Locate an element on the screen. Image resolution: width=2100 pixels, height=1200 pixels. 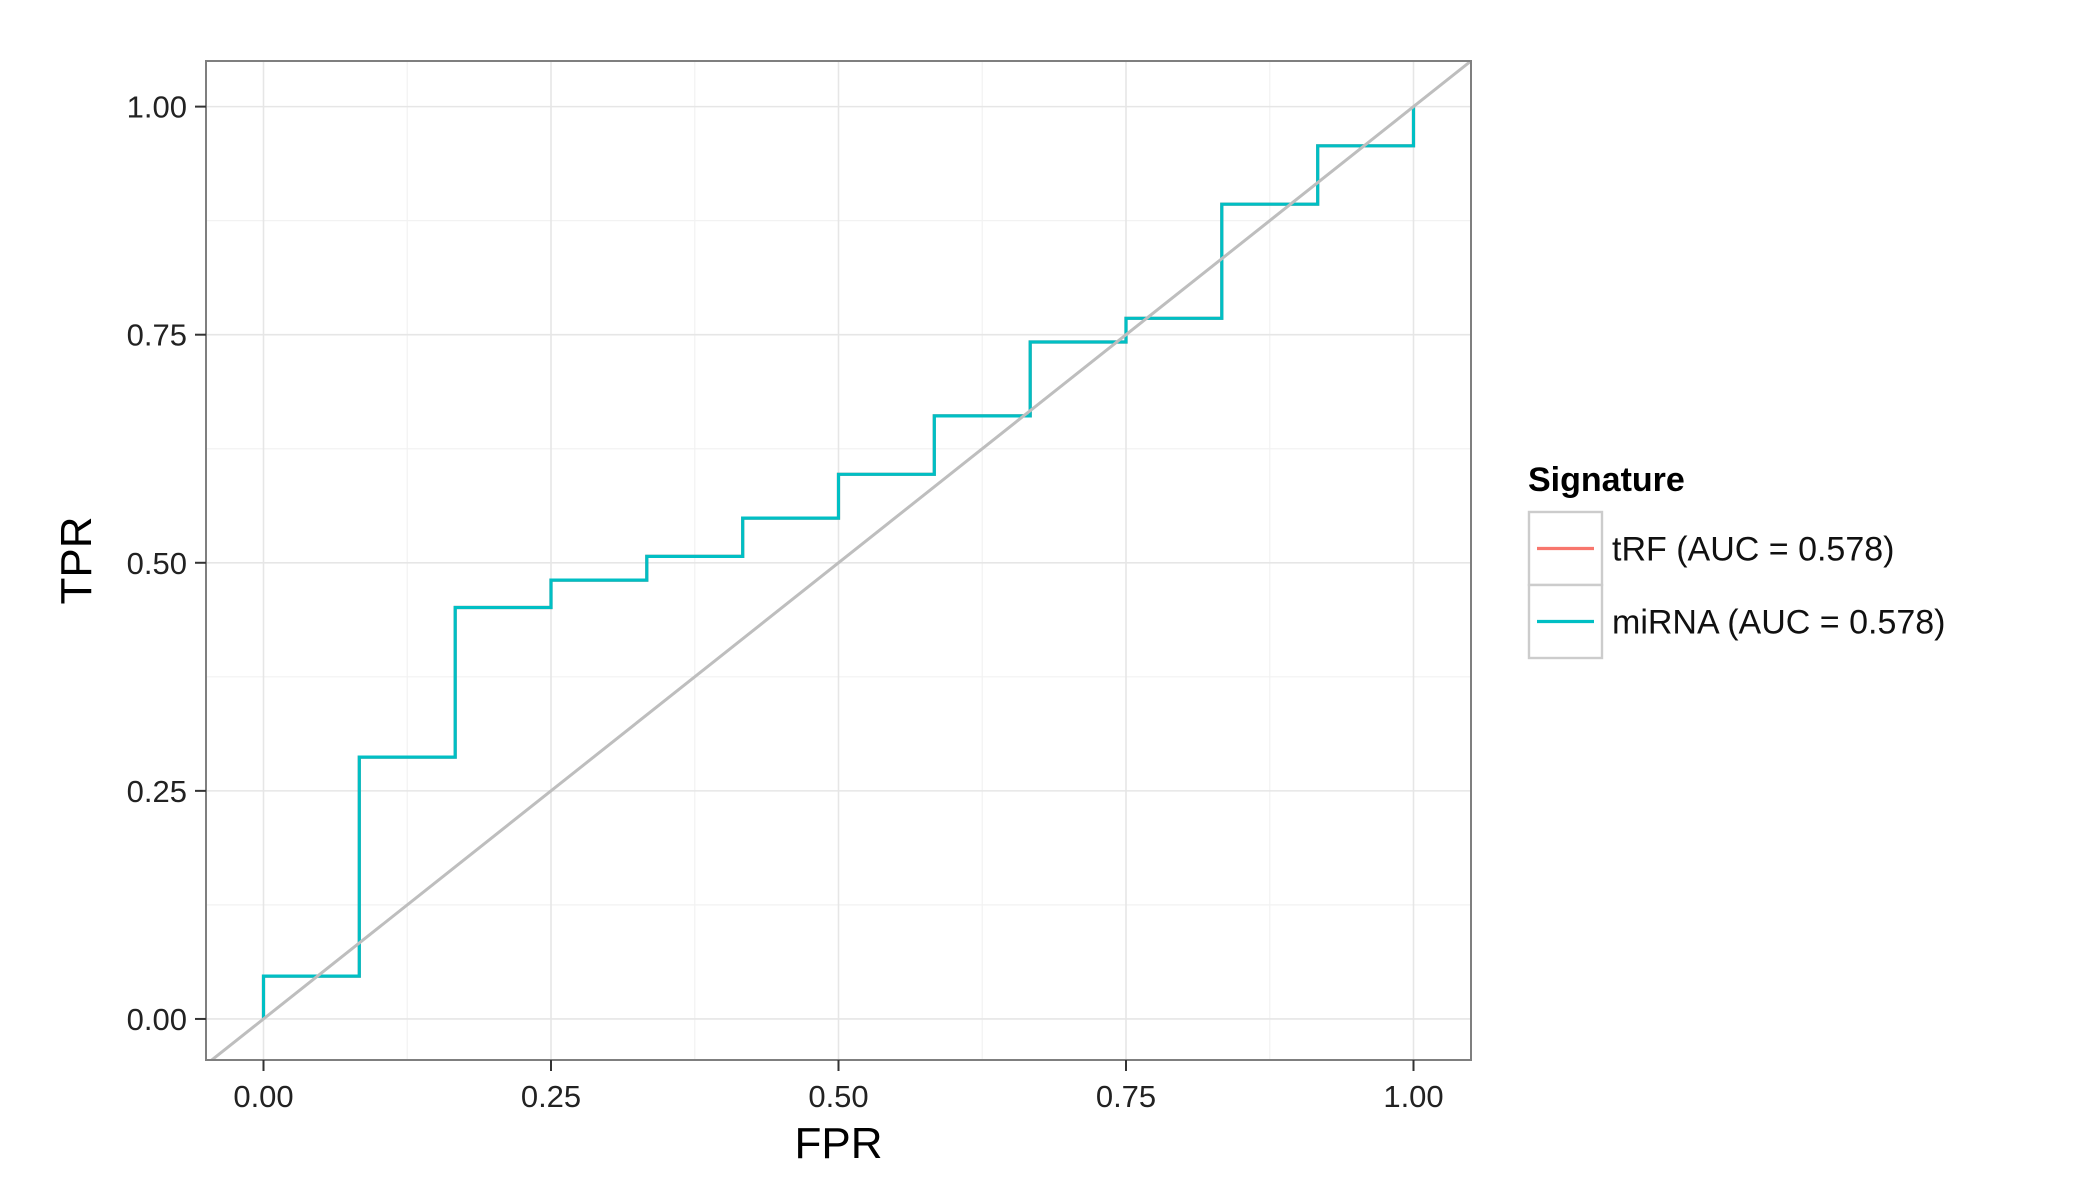
legend-title: Signature is located at coordinates (1606, 480).